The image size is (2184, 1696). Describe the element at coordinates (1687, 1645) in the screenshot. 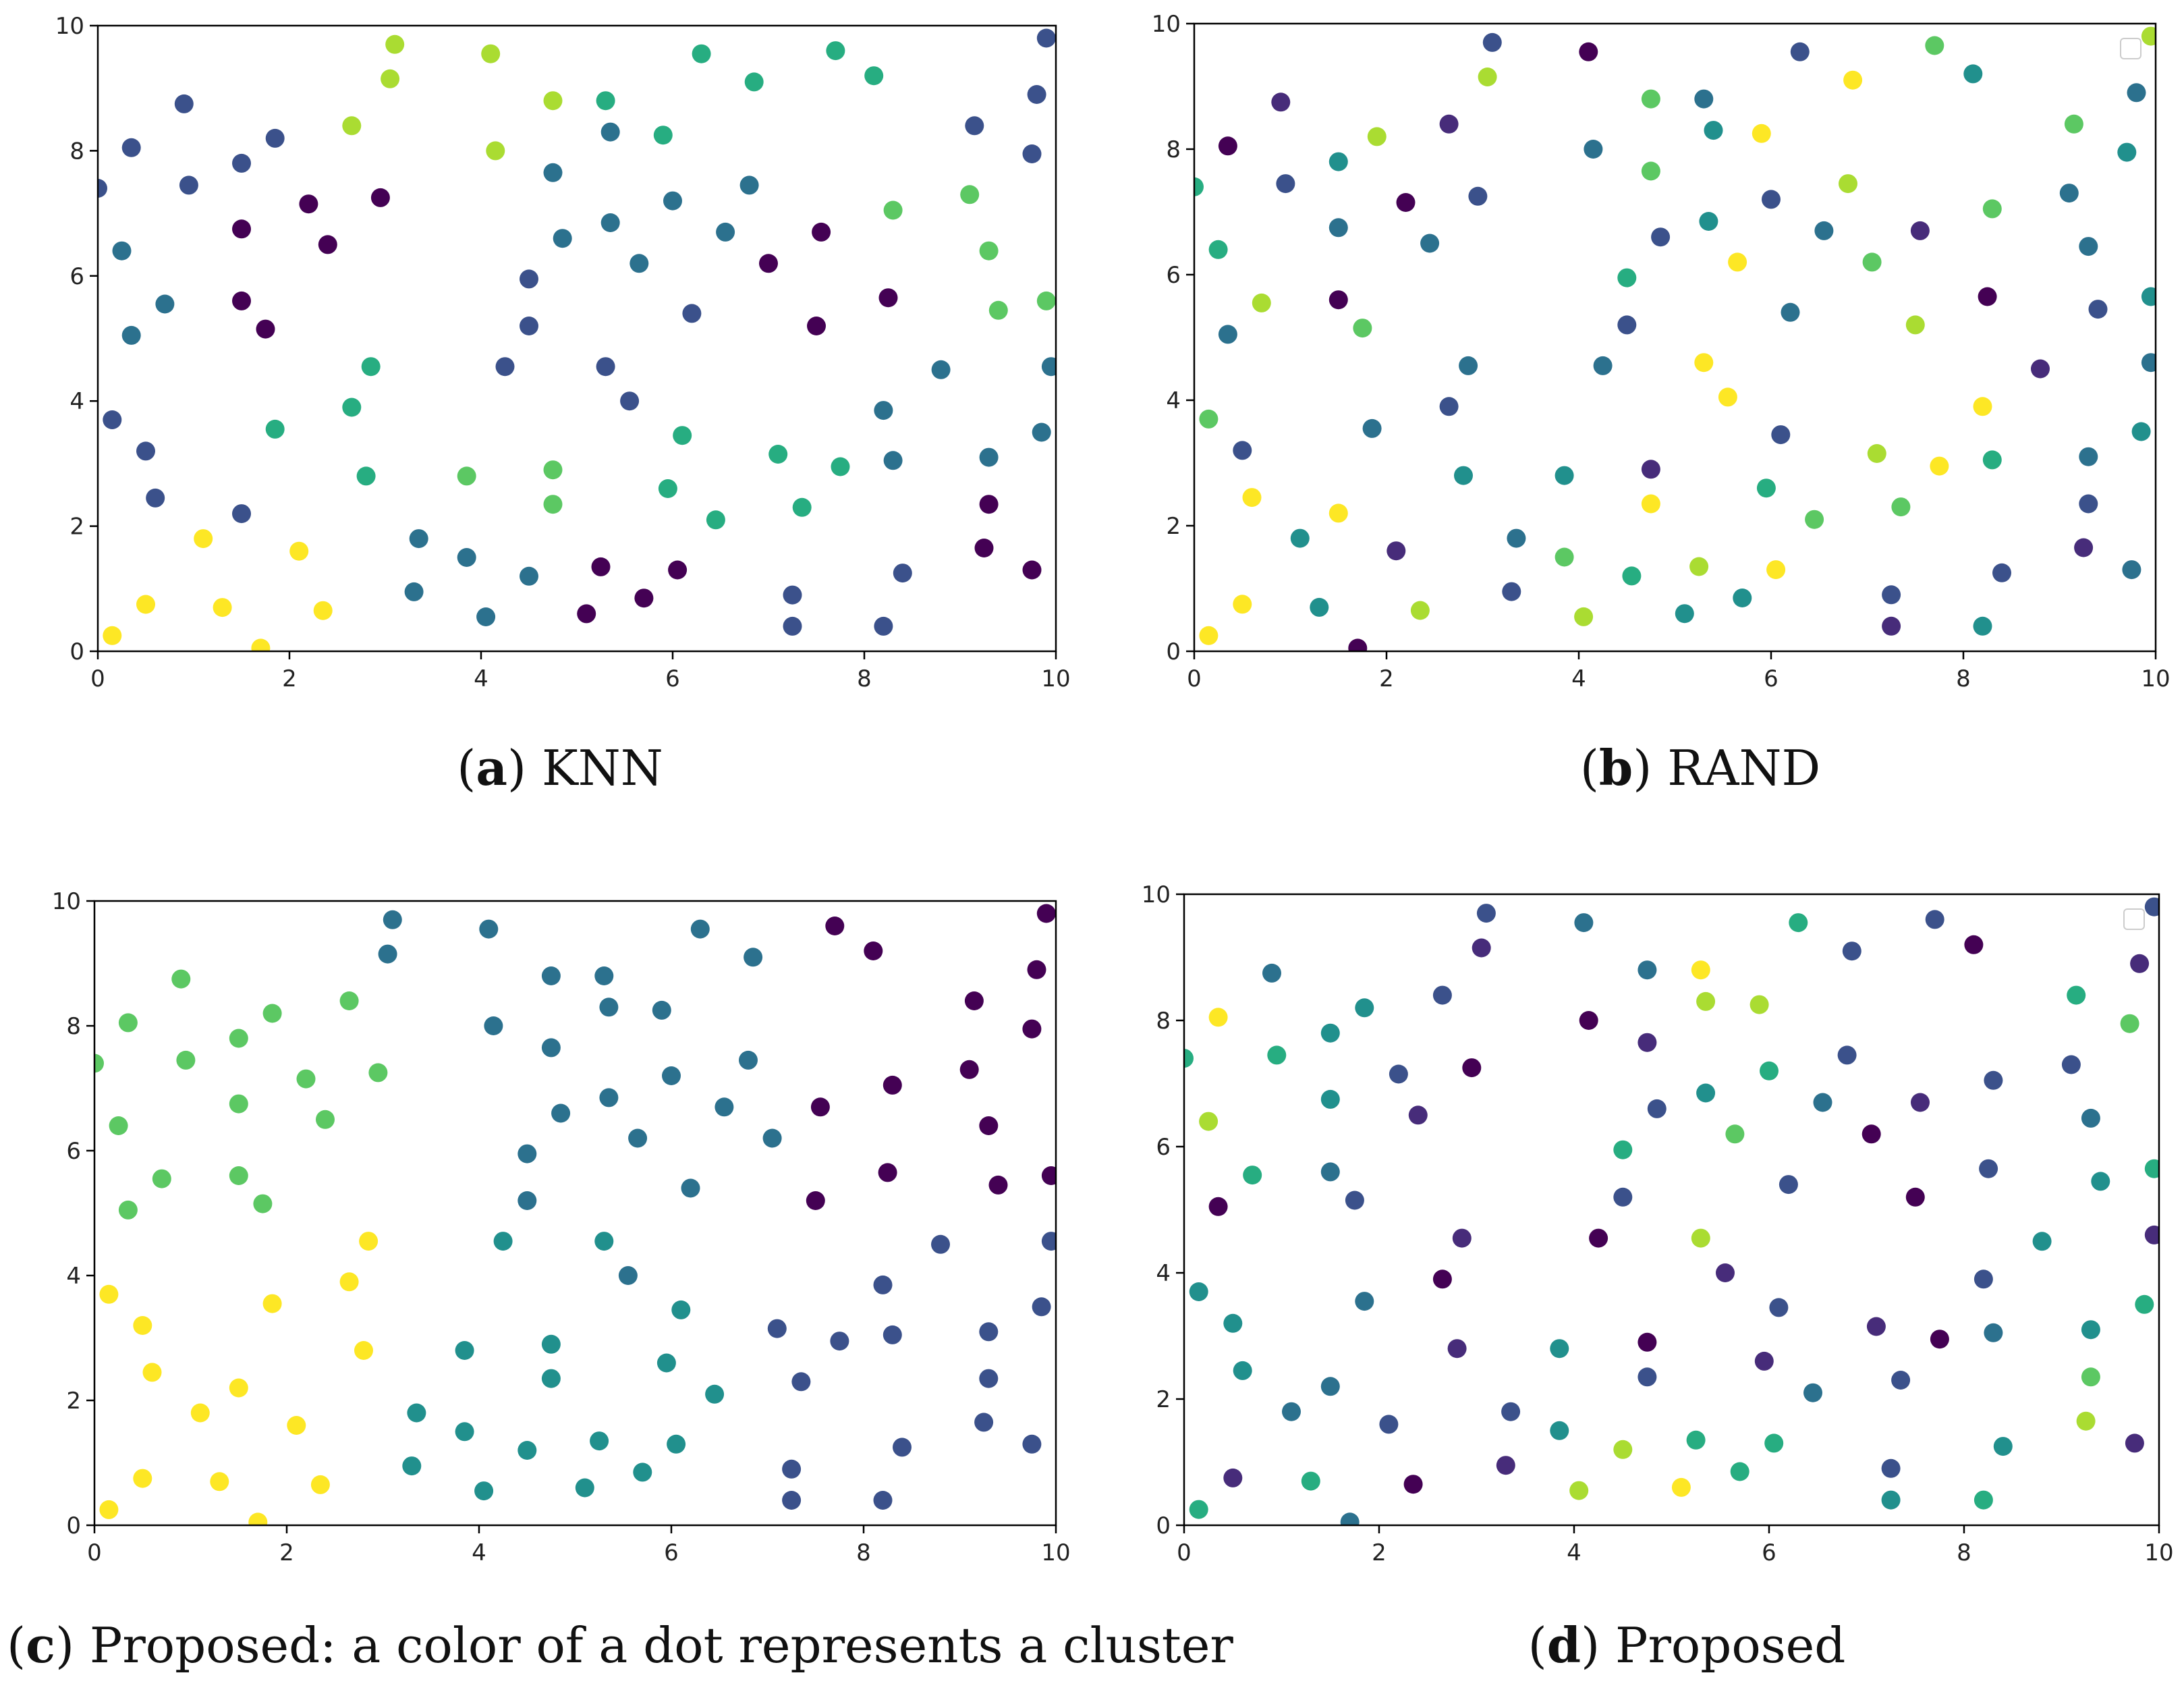

I see `caption-d: (d) Proposed` at that location.